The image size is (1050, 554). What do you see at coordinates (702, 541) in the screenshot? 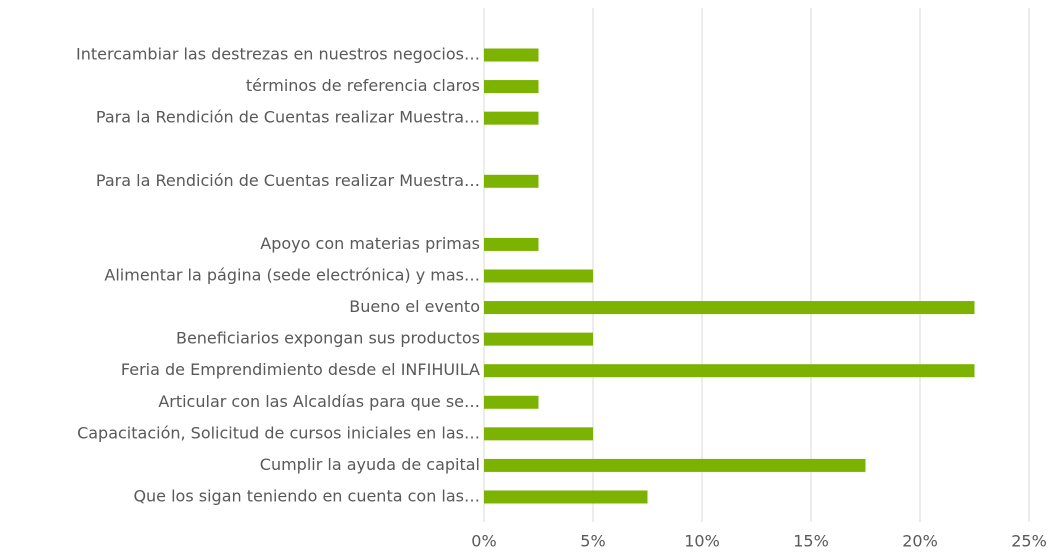
I see `x-tick-label: 10%` at bounding box center [702, 541].